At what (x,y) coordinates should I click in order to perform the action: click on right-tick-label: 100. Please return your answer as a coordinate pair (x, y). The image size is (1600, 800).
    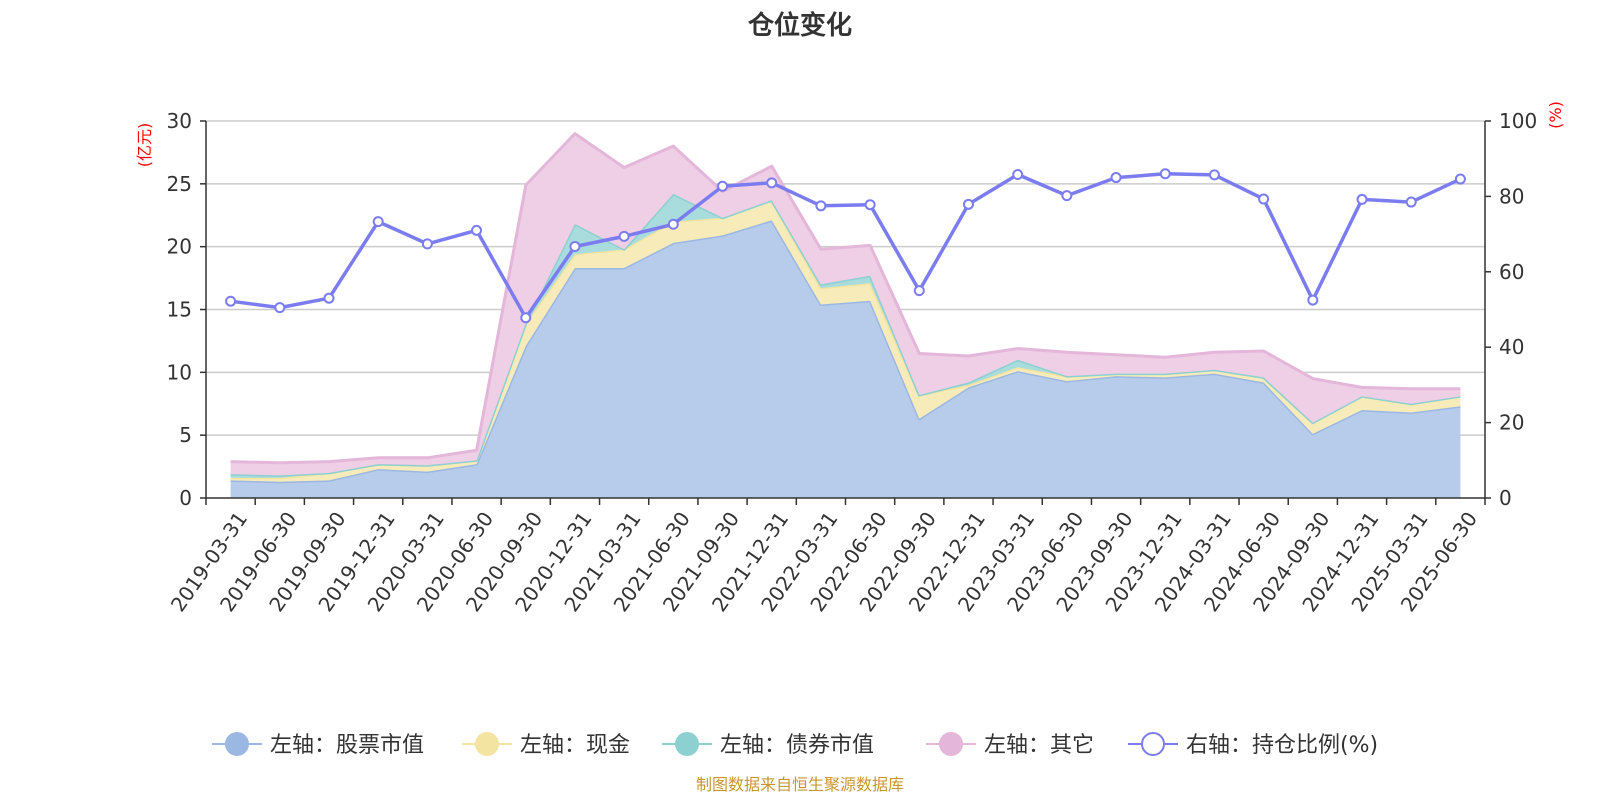
    Looking at the image, I should click on (1518, 121).